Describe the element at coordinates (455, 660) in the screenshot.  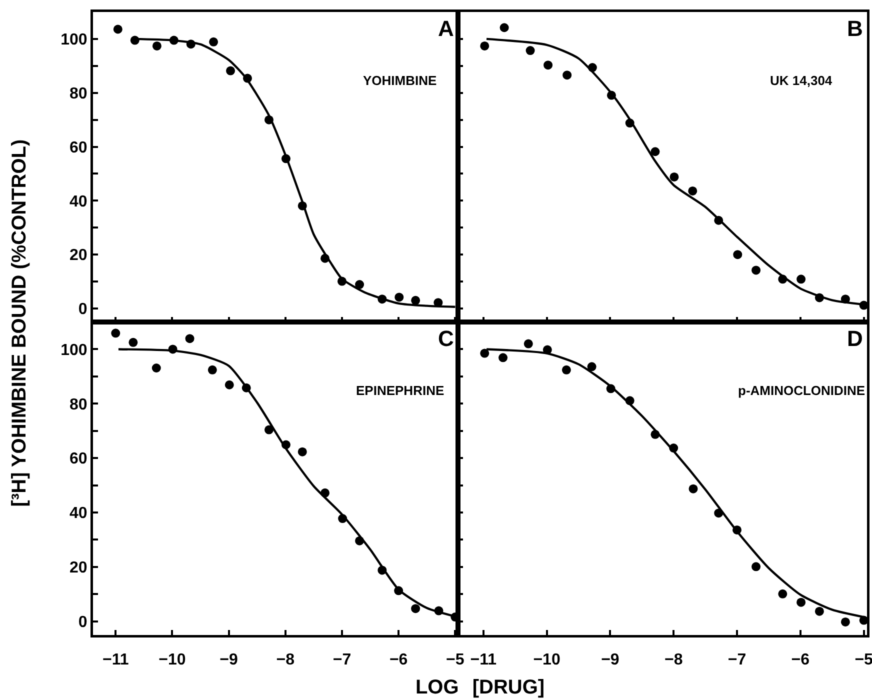
I see `x-tick-label: −5` at that location.